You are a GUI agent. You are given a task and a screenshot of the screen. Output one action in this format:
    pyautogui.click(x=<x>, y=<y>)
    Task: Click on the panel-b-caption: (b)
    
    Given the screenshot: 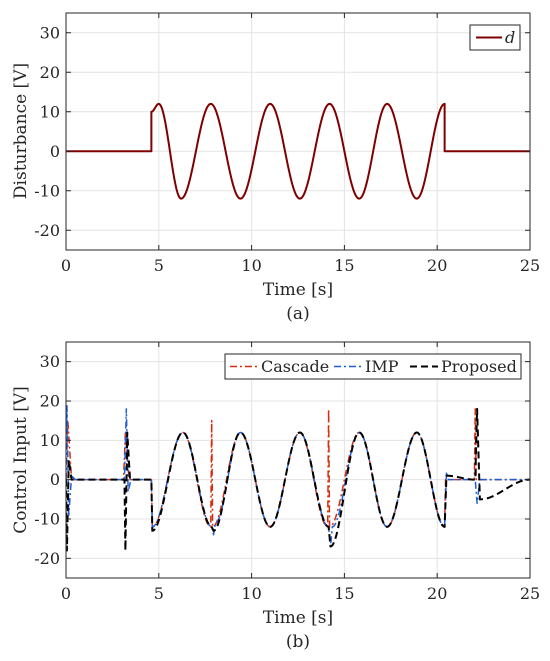 What is the action you would take?
    pyautogui.click(x=298, y=642)
    